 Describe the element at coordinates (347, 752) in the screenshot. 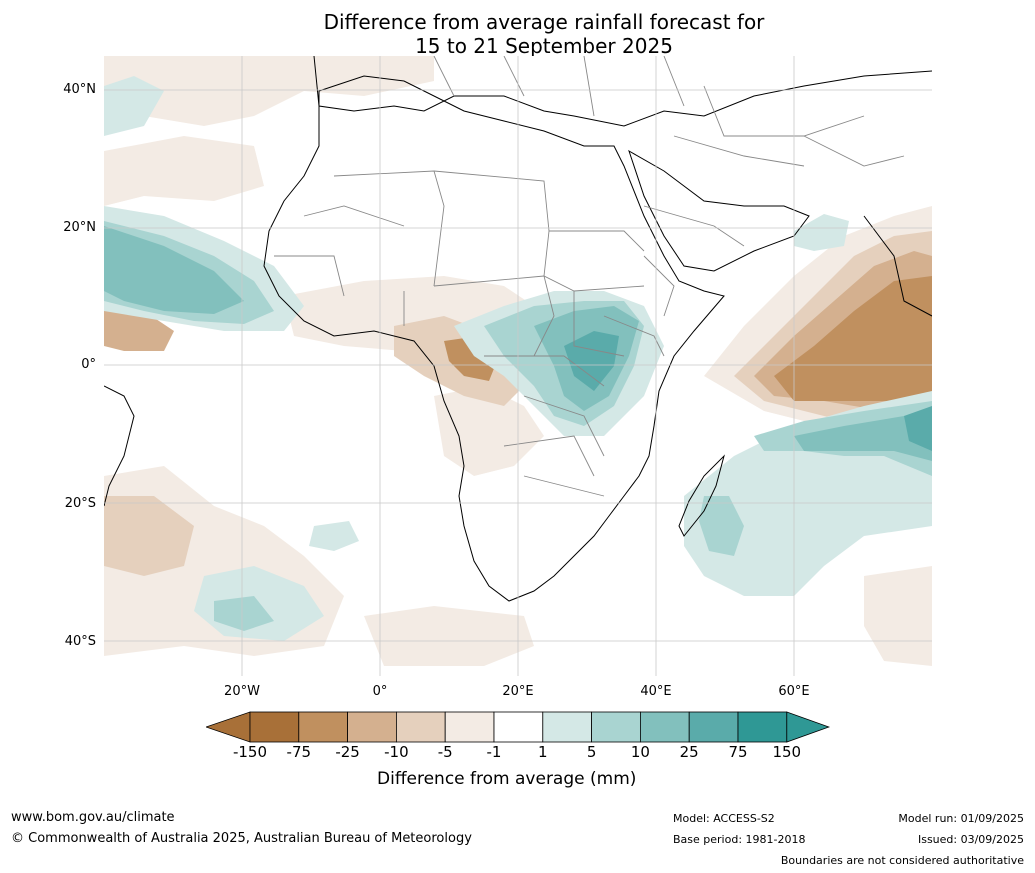

I see `colorbar-tick-label: -25` at that location.